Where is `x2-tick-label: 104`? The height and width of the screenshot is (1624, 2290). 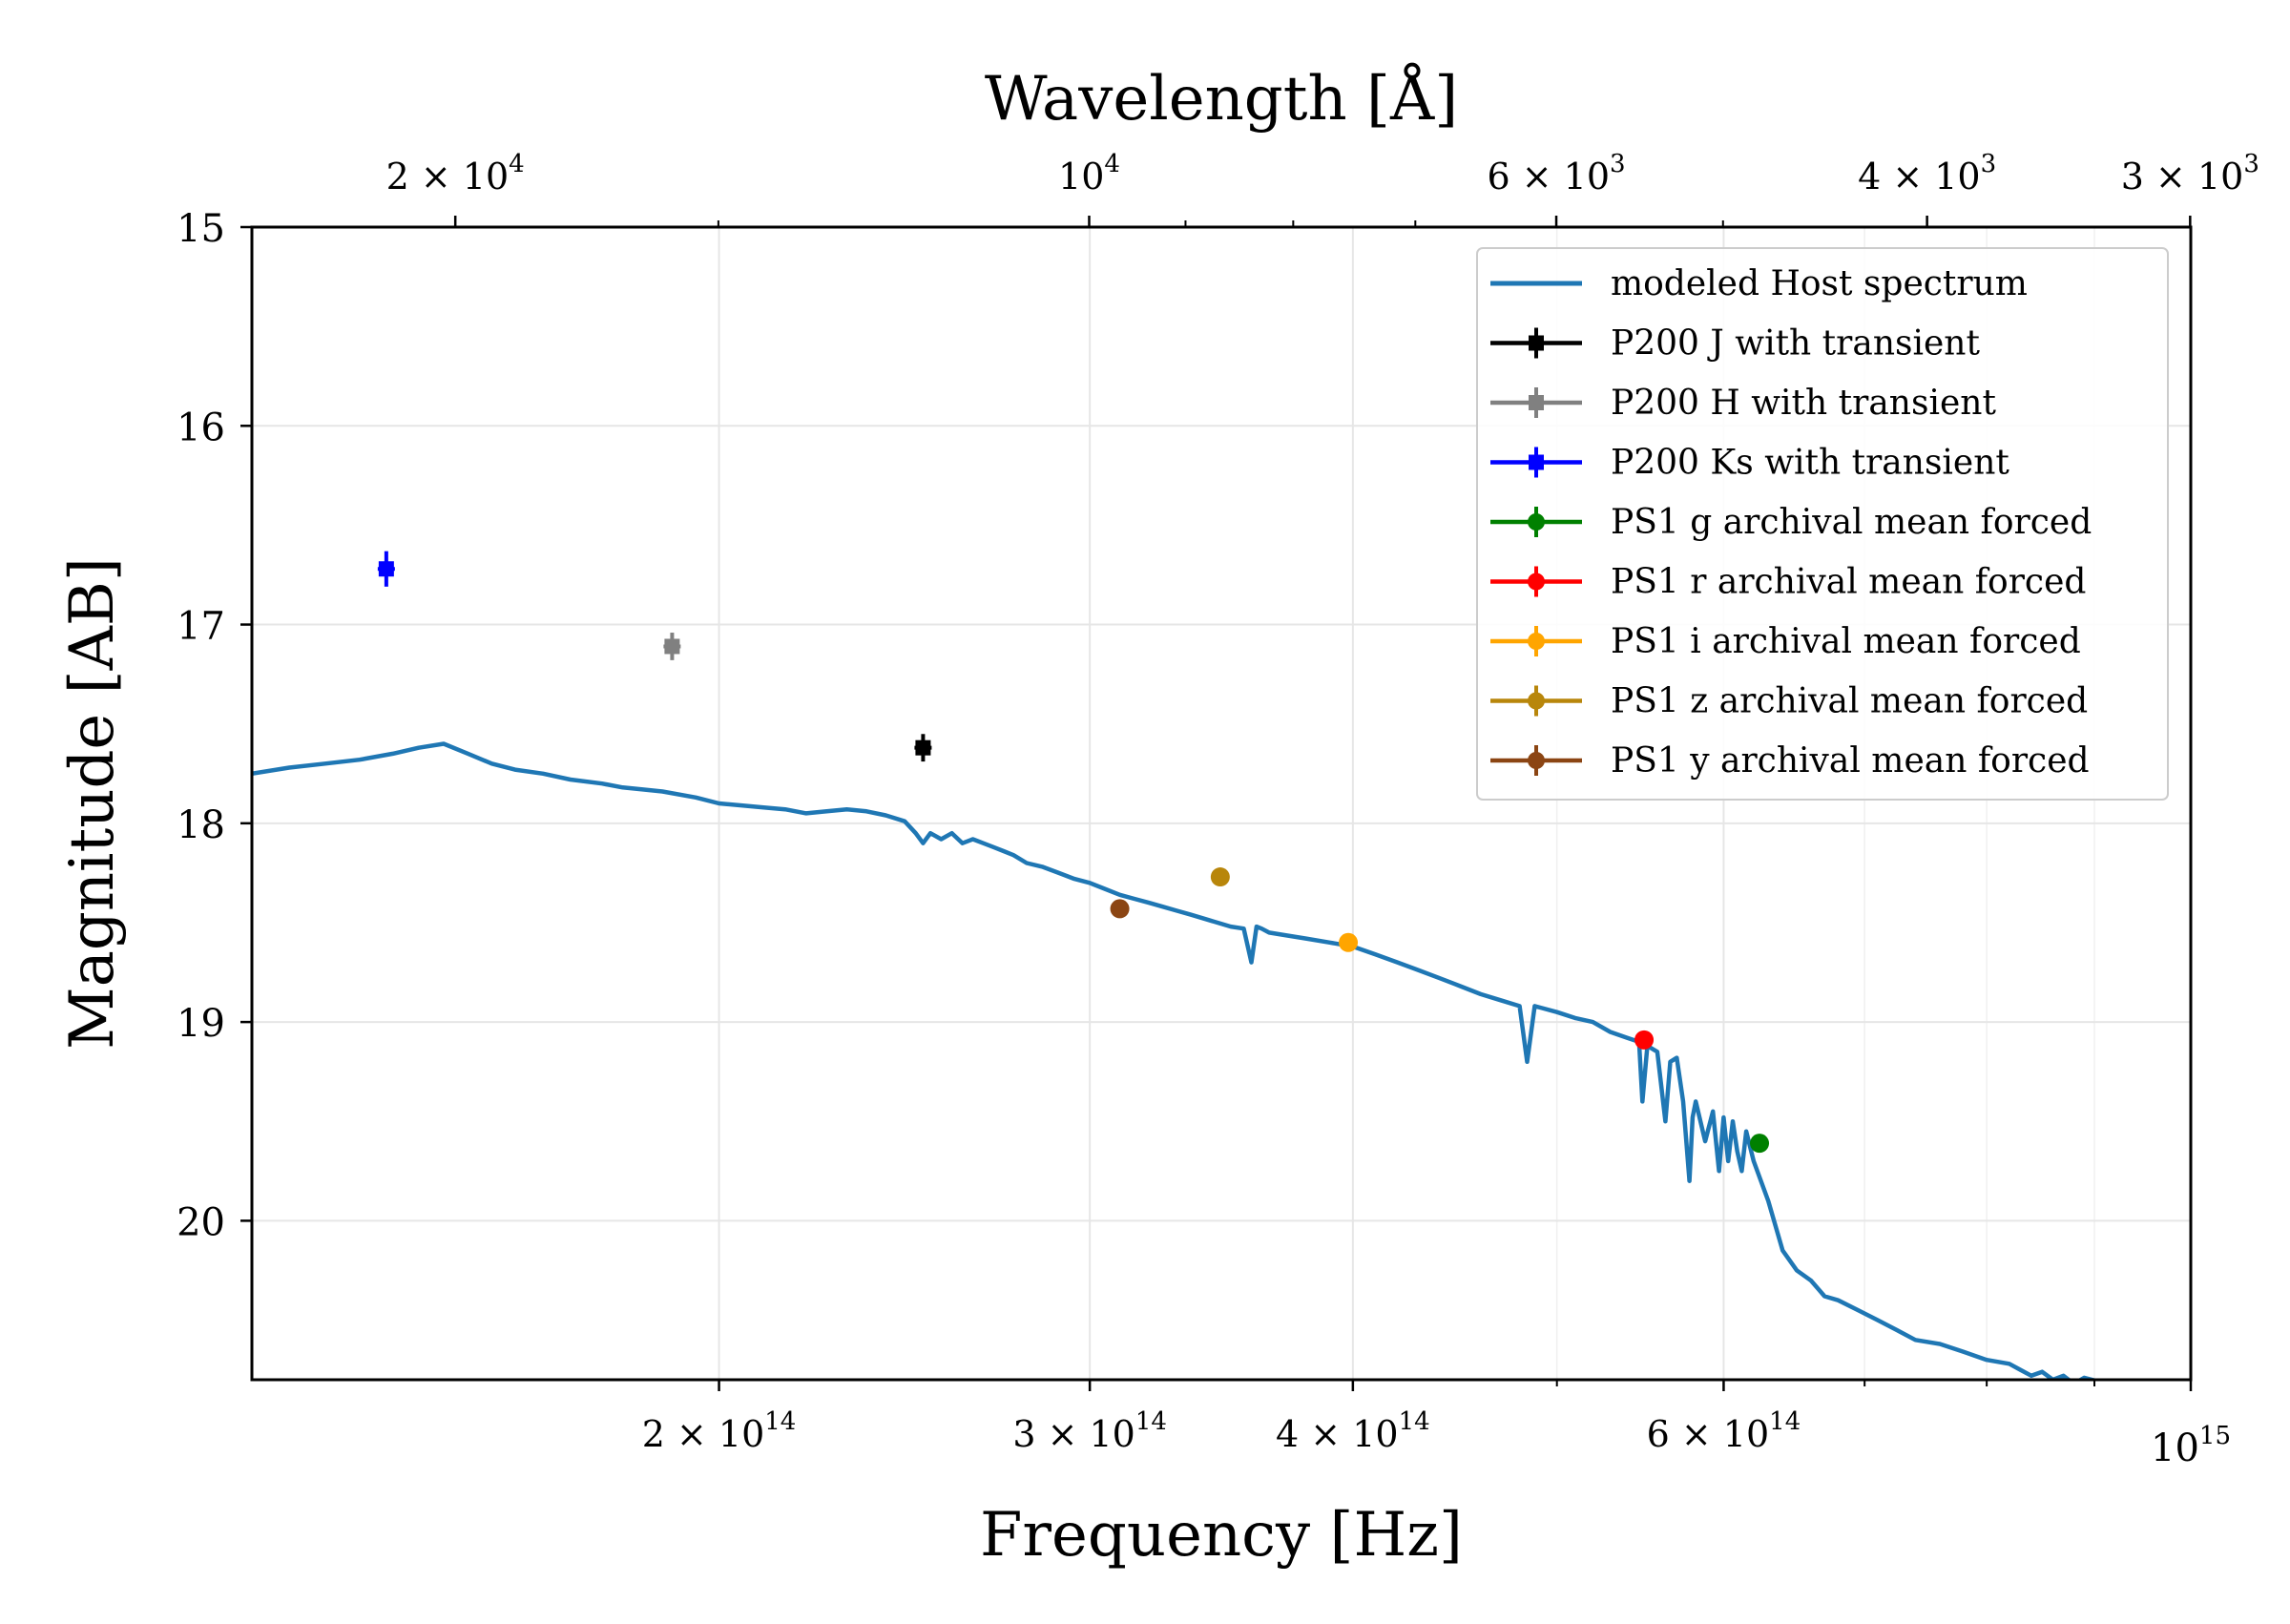 x2-tick-label: 104 is located at coordinates (1089, 174).